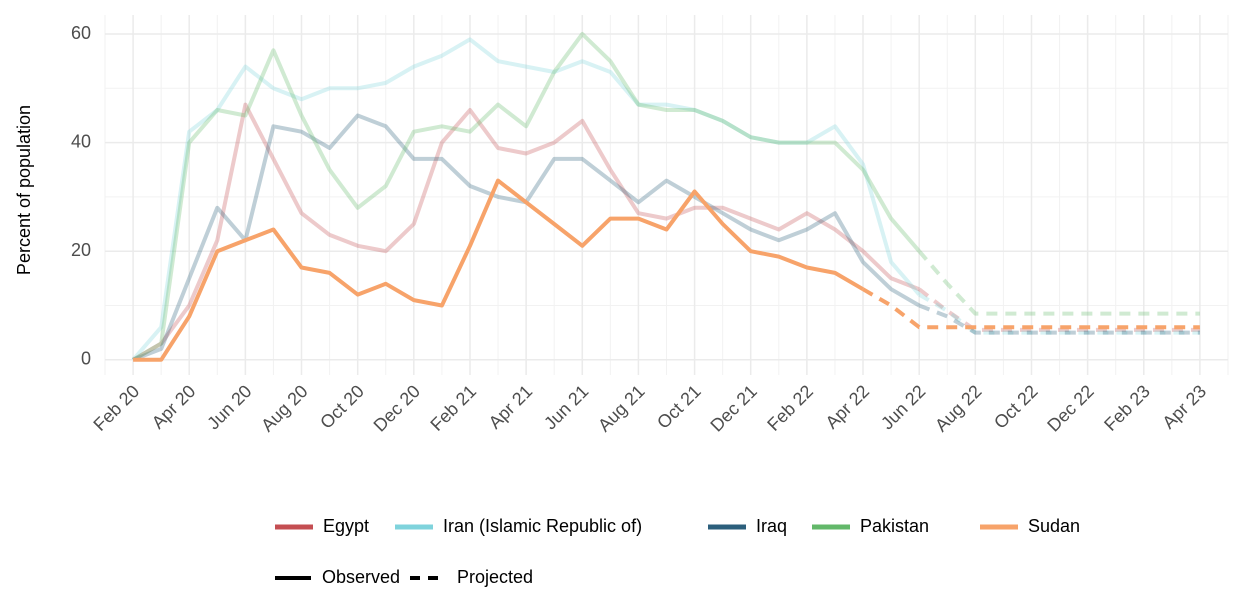 The image size is (1254, 595). I want to click on x-tick-label: Aug 22, so click(958, 408).